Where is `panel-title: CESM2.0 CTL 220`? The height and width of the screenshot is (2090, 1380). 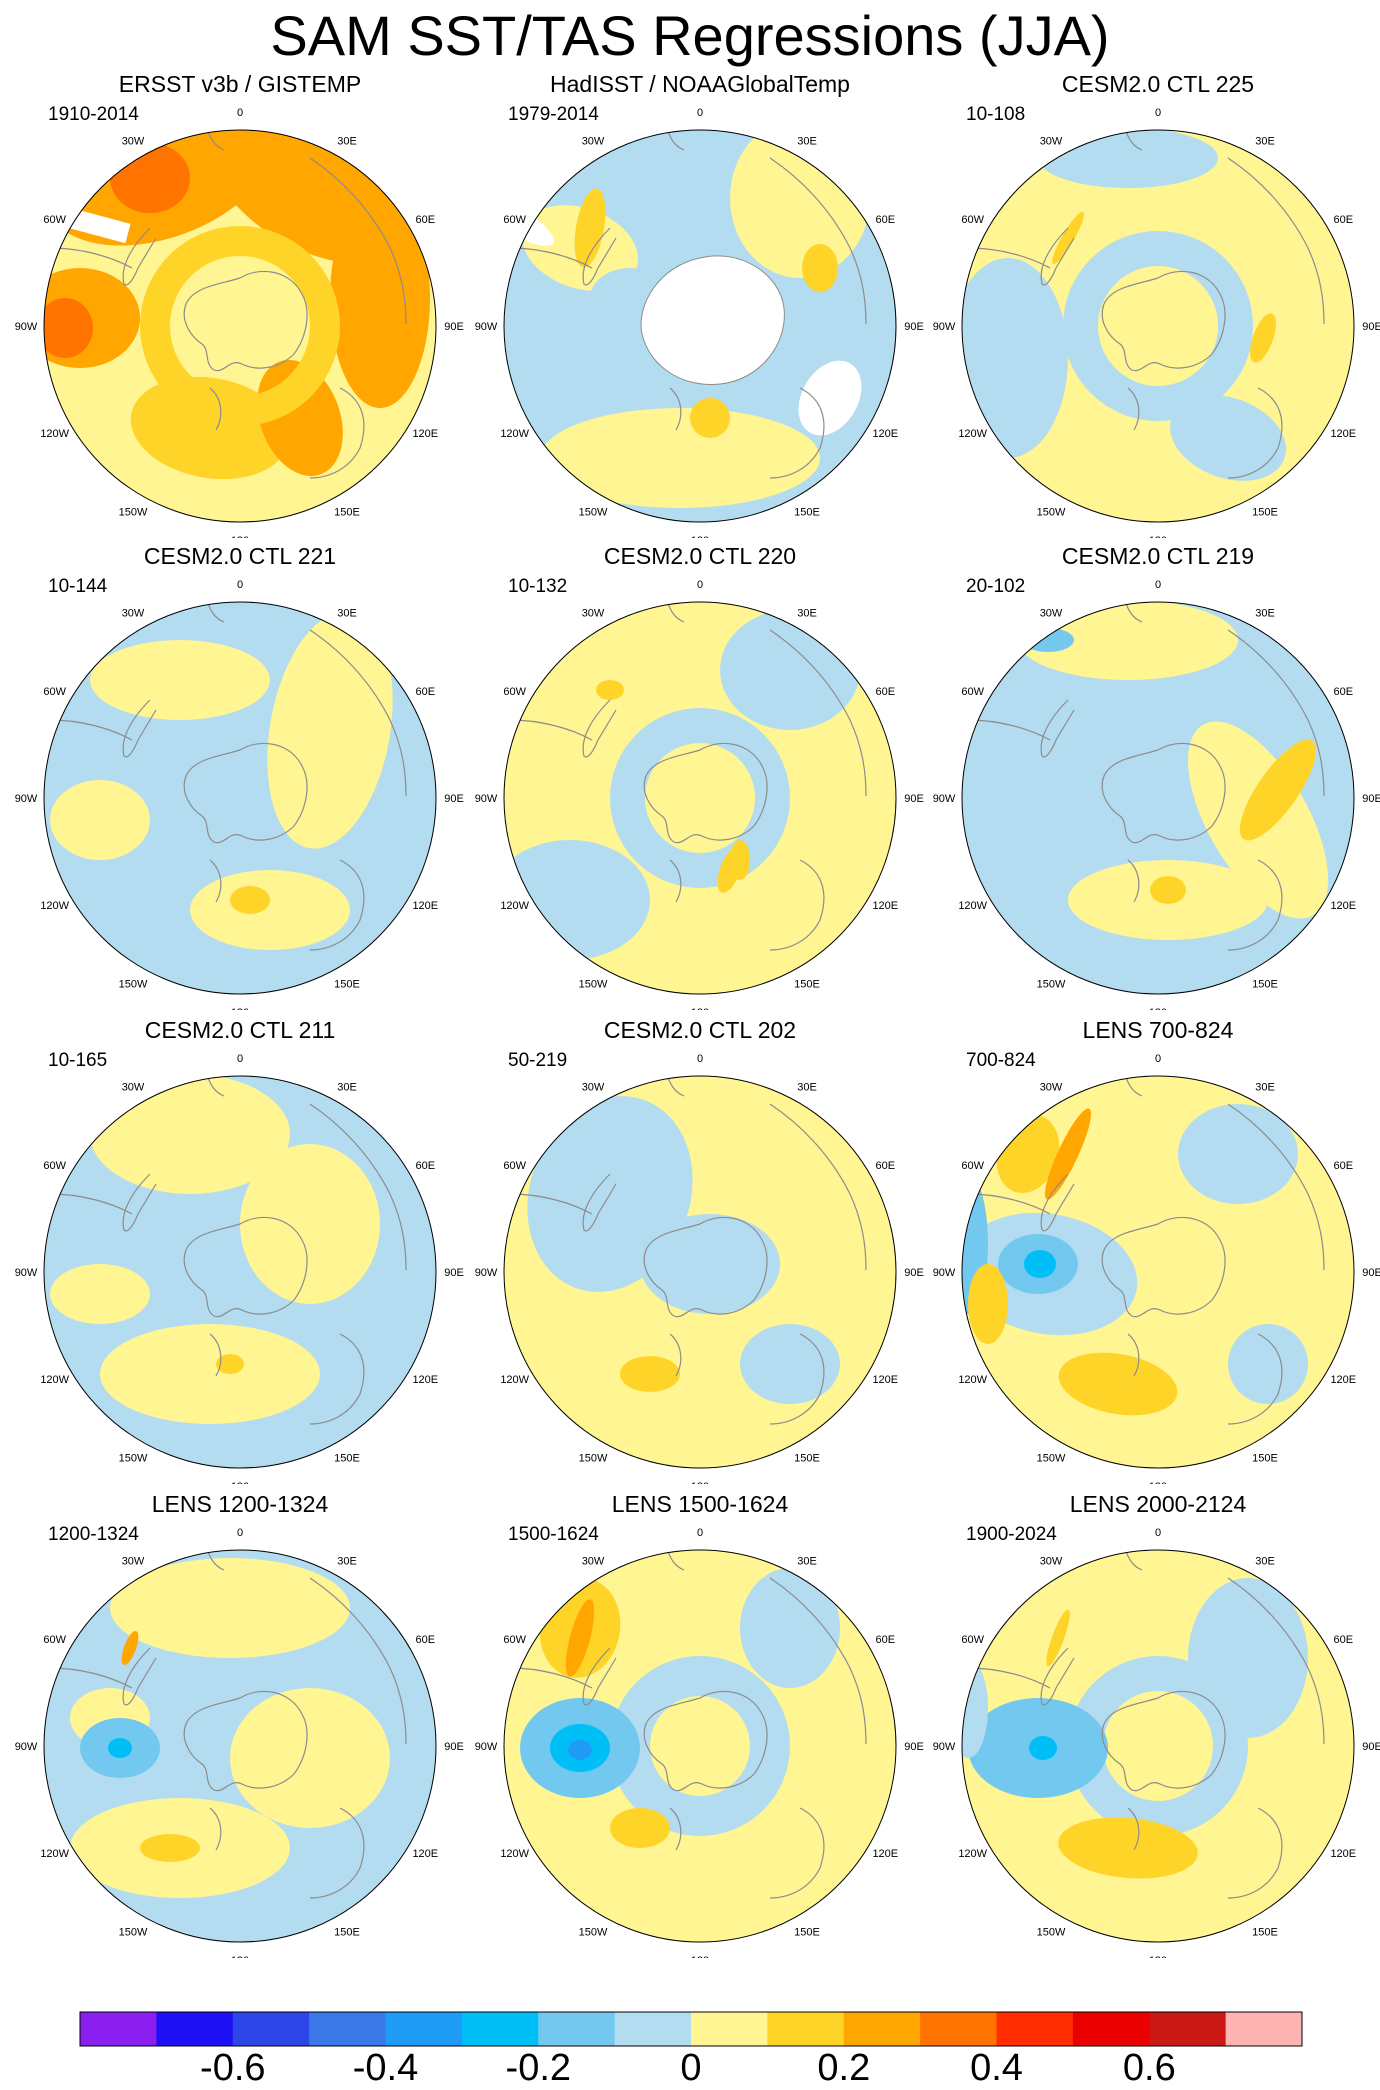 panel-title: CESM2.0 CTL 220 is located at coordinates (700, 556).